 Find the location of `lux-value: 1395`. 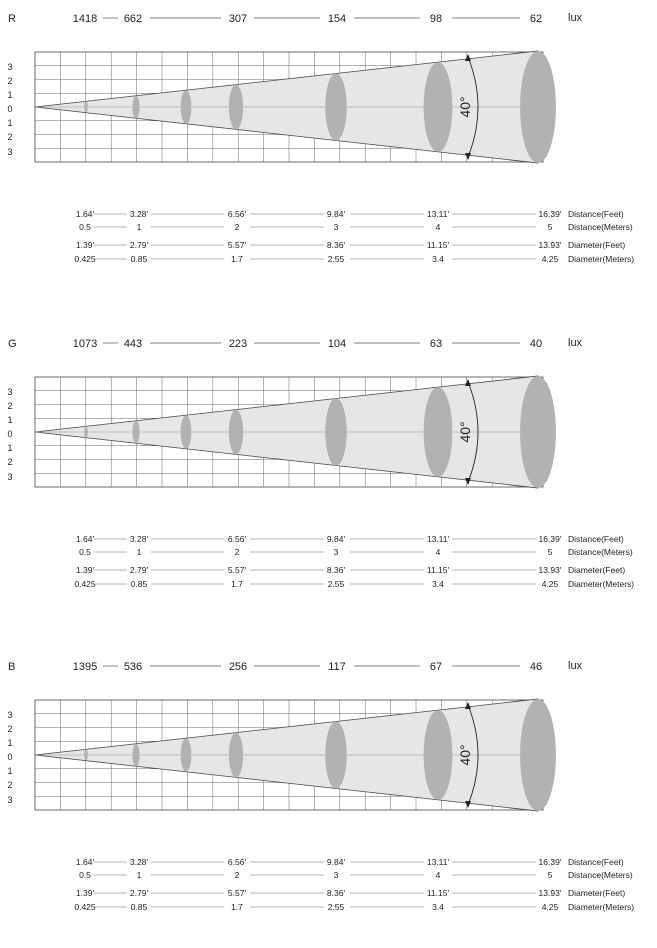

lux-value: 1395 is located at coordinates (85, 667).